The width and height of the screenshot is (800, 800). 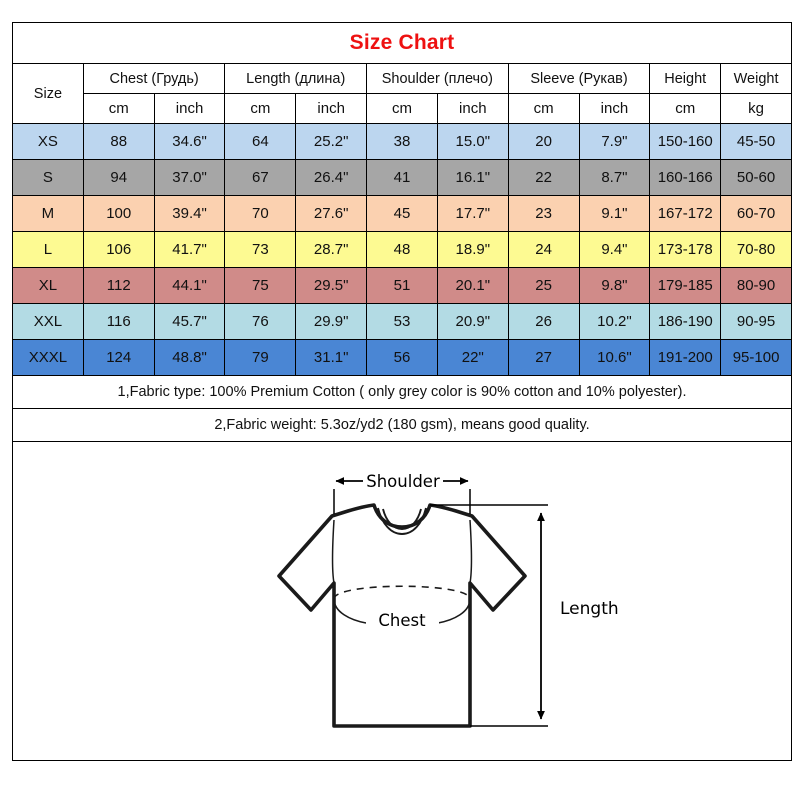 What do you see at coordinates (154, 78) in the screenshot?
I see `header-group-chest: Chest (Грудь)` at bounding box center [154, 78].